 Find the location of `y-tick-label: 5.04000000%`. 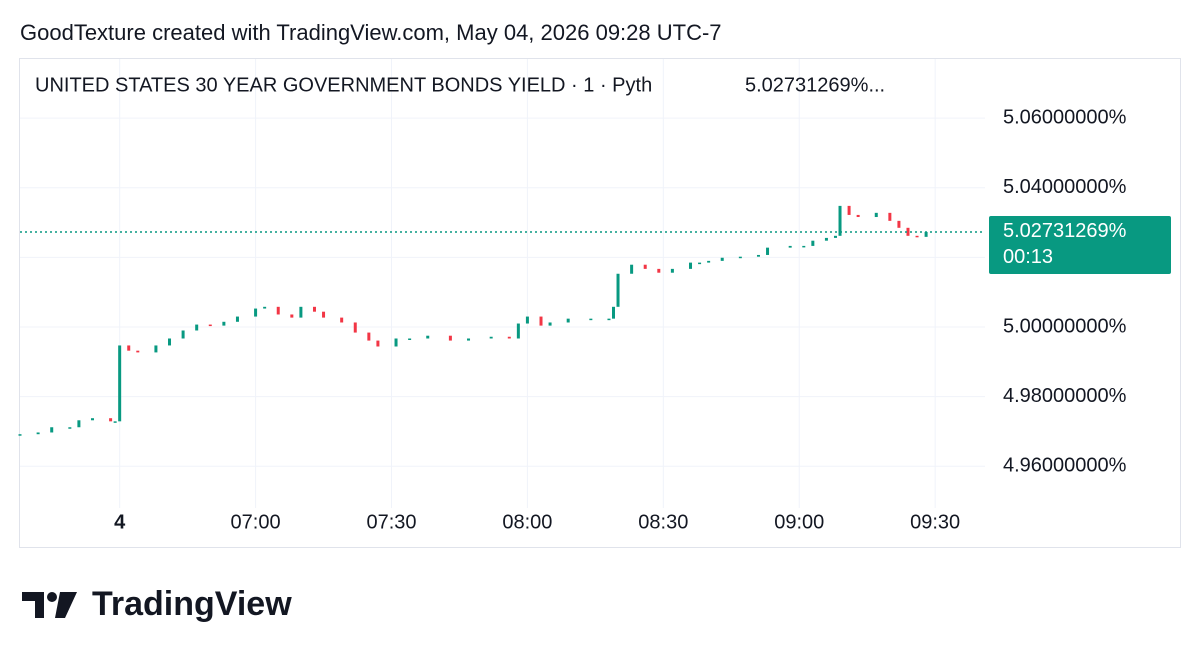

y-tick-label: 5.04000000% is located at coordinates (1065, 187).